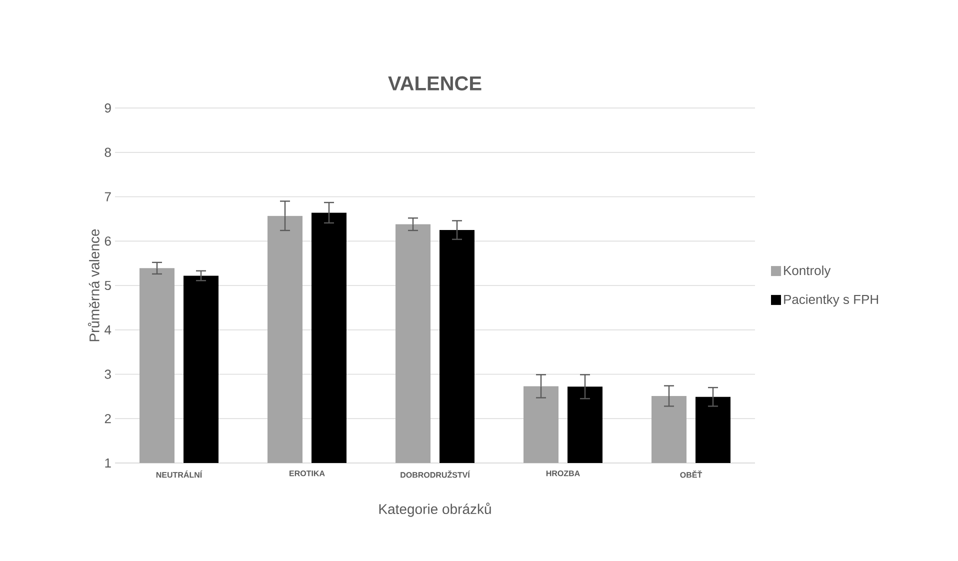 The image size is (958, 561). Describe the element at coordinates (107, 152) in the screenshot. I see `y-tick-label: 8` at that location.